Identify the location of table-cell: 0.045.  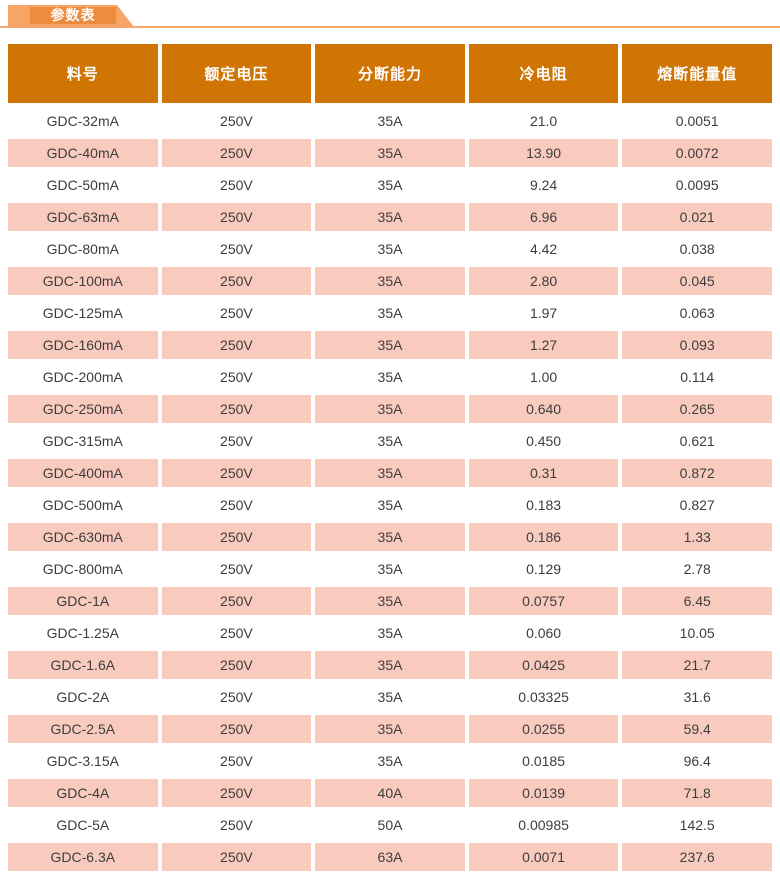
(697, 281).